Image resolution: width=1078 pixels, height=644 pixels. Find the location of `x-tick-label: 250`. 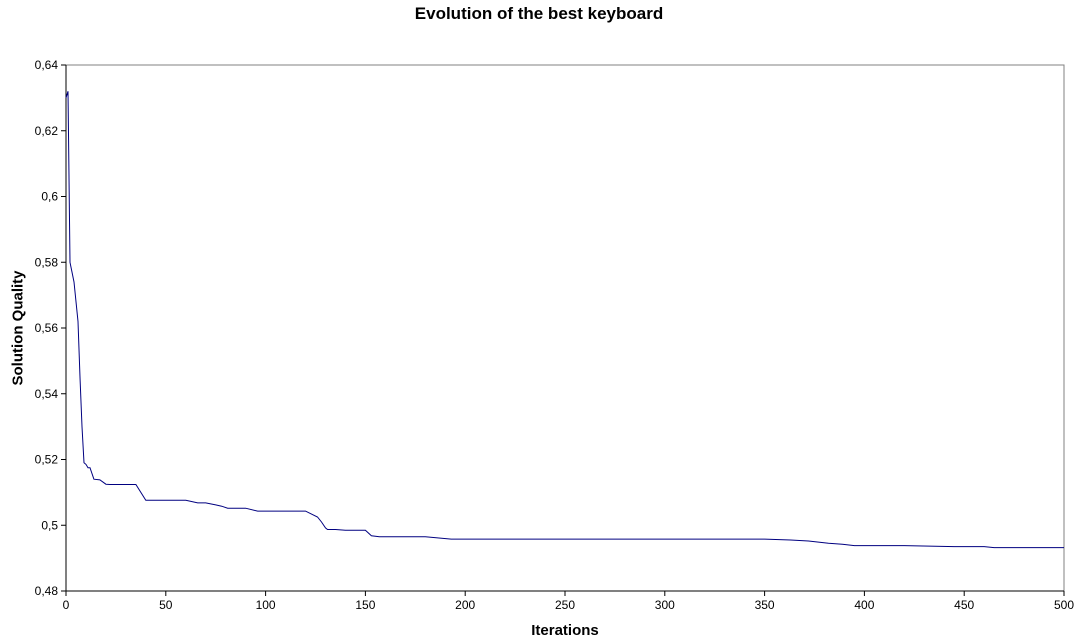

x-tick-label: 250 is located at coordinates (565, 605).